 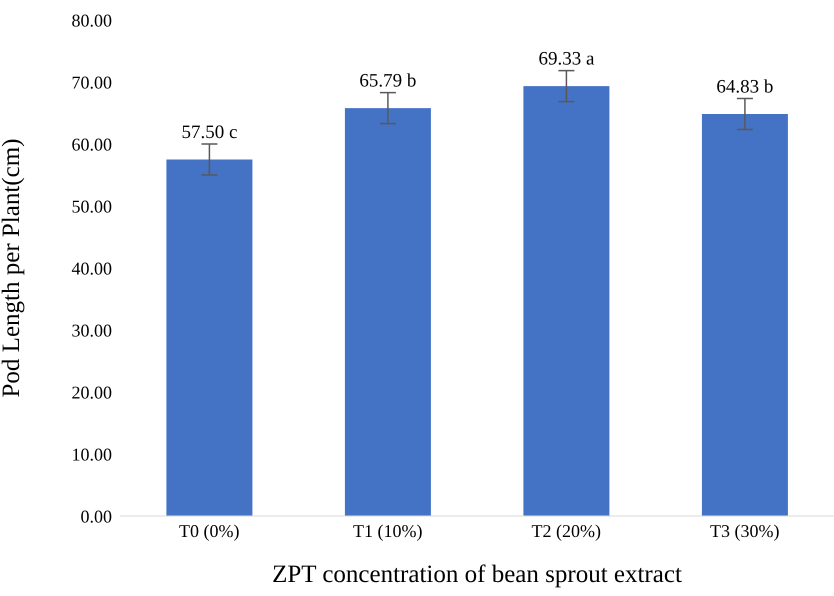 What do you see at coordinates (12, 268) in the screenshot?
I see `y-axis-title: Pod Length per Plant(cm)` at bounding box center [12, 268].